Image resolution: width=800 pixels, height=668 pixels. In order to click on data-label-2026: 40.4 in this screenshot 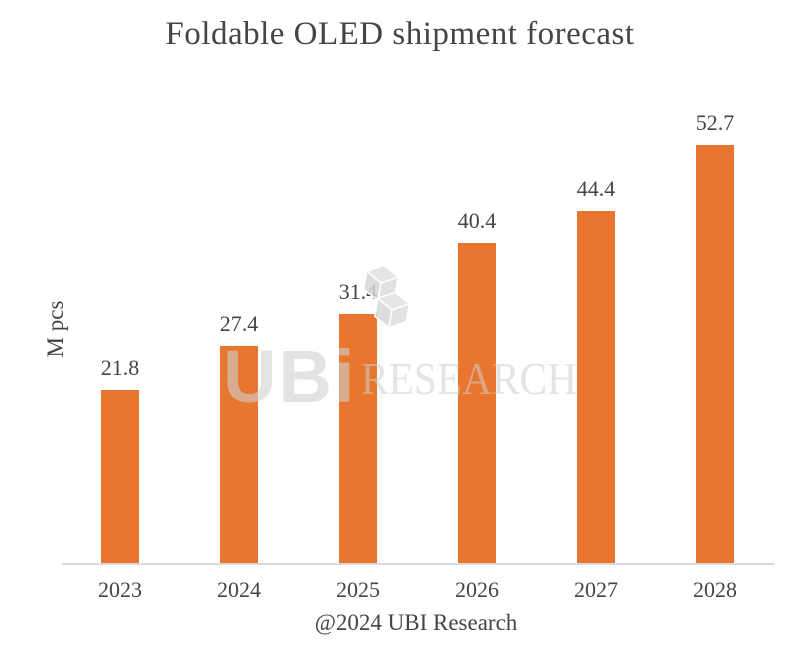, I will do `click(477, 220)`.